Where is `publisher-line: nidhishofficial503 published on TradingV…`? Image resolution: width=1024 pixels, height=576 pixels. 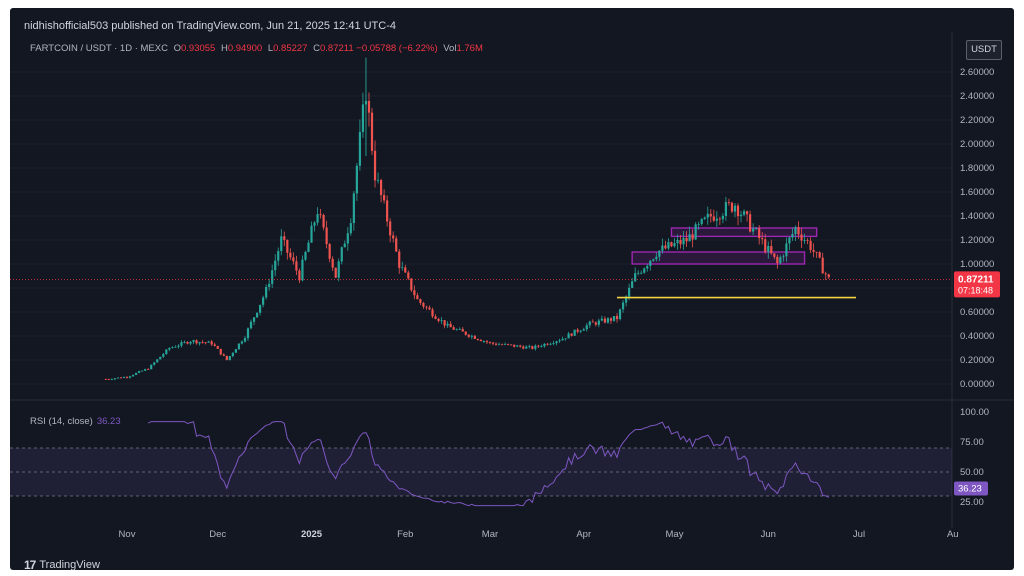
publisher-line: nidhishofficial503 published on TradingV… is located at coordinates (210, 26).